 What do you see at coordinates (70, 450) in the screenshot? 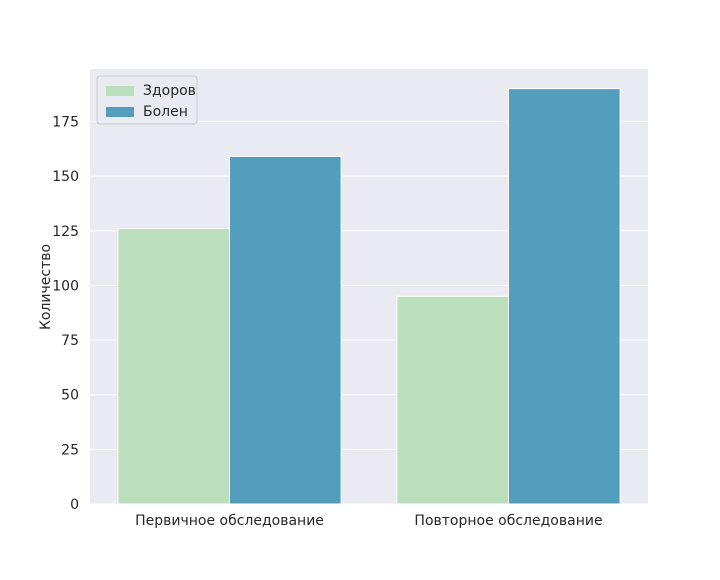
I see `y-tick-label: 25` at bounding box center [70, 450].